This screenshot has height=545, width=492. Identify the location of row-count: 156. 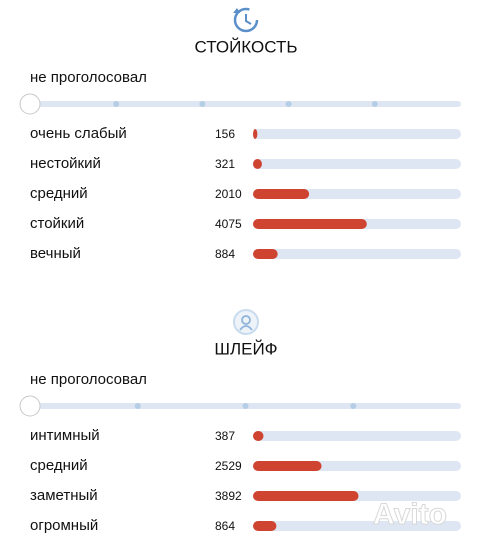
(225, 134).